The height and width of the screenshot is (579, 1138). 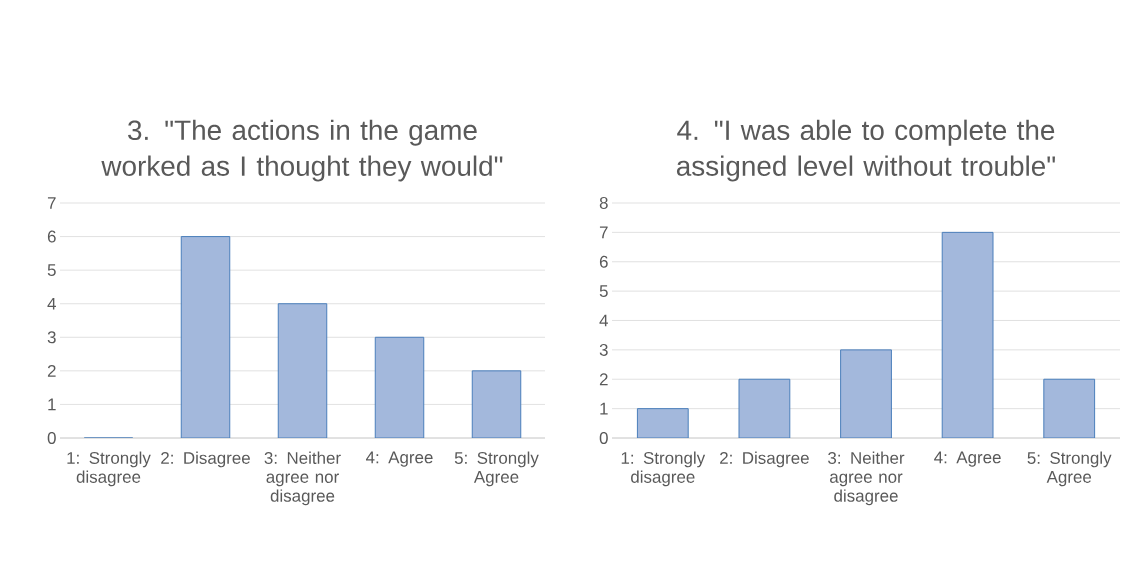 What do you see at coordinates (302, 150) in the screenshot?
I see `chart-title: 3. "The actions in the game worked as I thought they would"` at bounding box center [302, 150].